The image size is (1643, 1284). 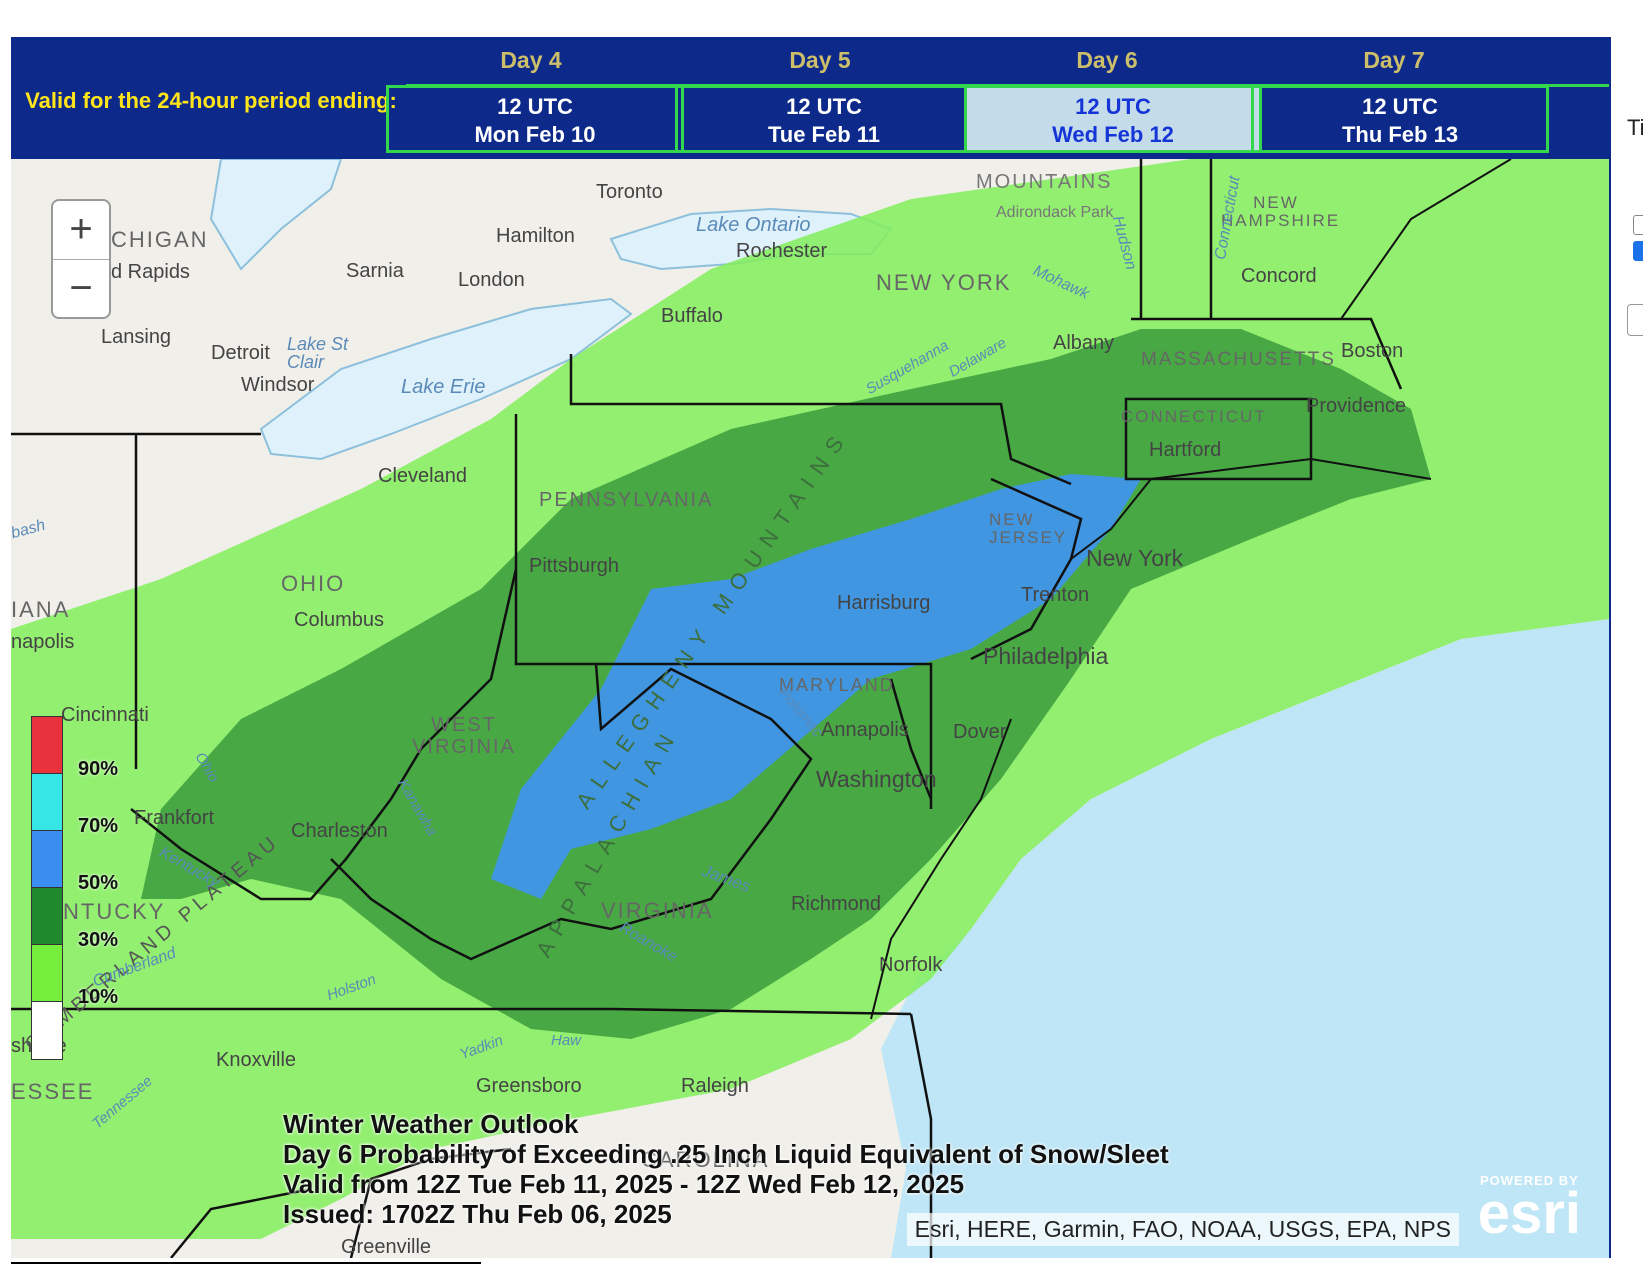 I want to click on tab-day-5-time: 12 UTC, so click(x=824, y=106).